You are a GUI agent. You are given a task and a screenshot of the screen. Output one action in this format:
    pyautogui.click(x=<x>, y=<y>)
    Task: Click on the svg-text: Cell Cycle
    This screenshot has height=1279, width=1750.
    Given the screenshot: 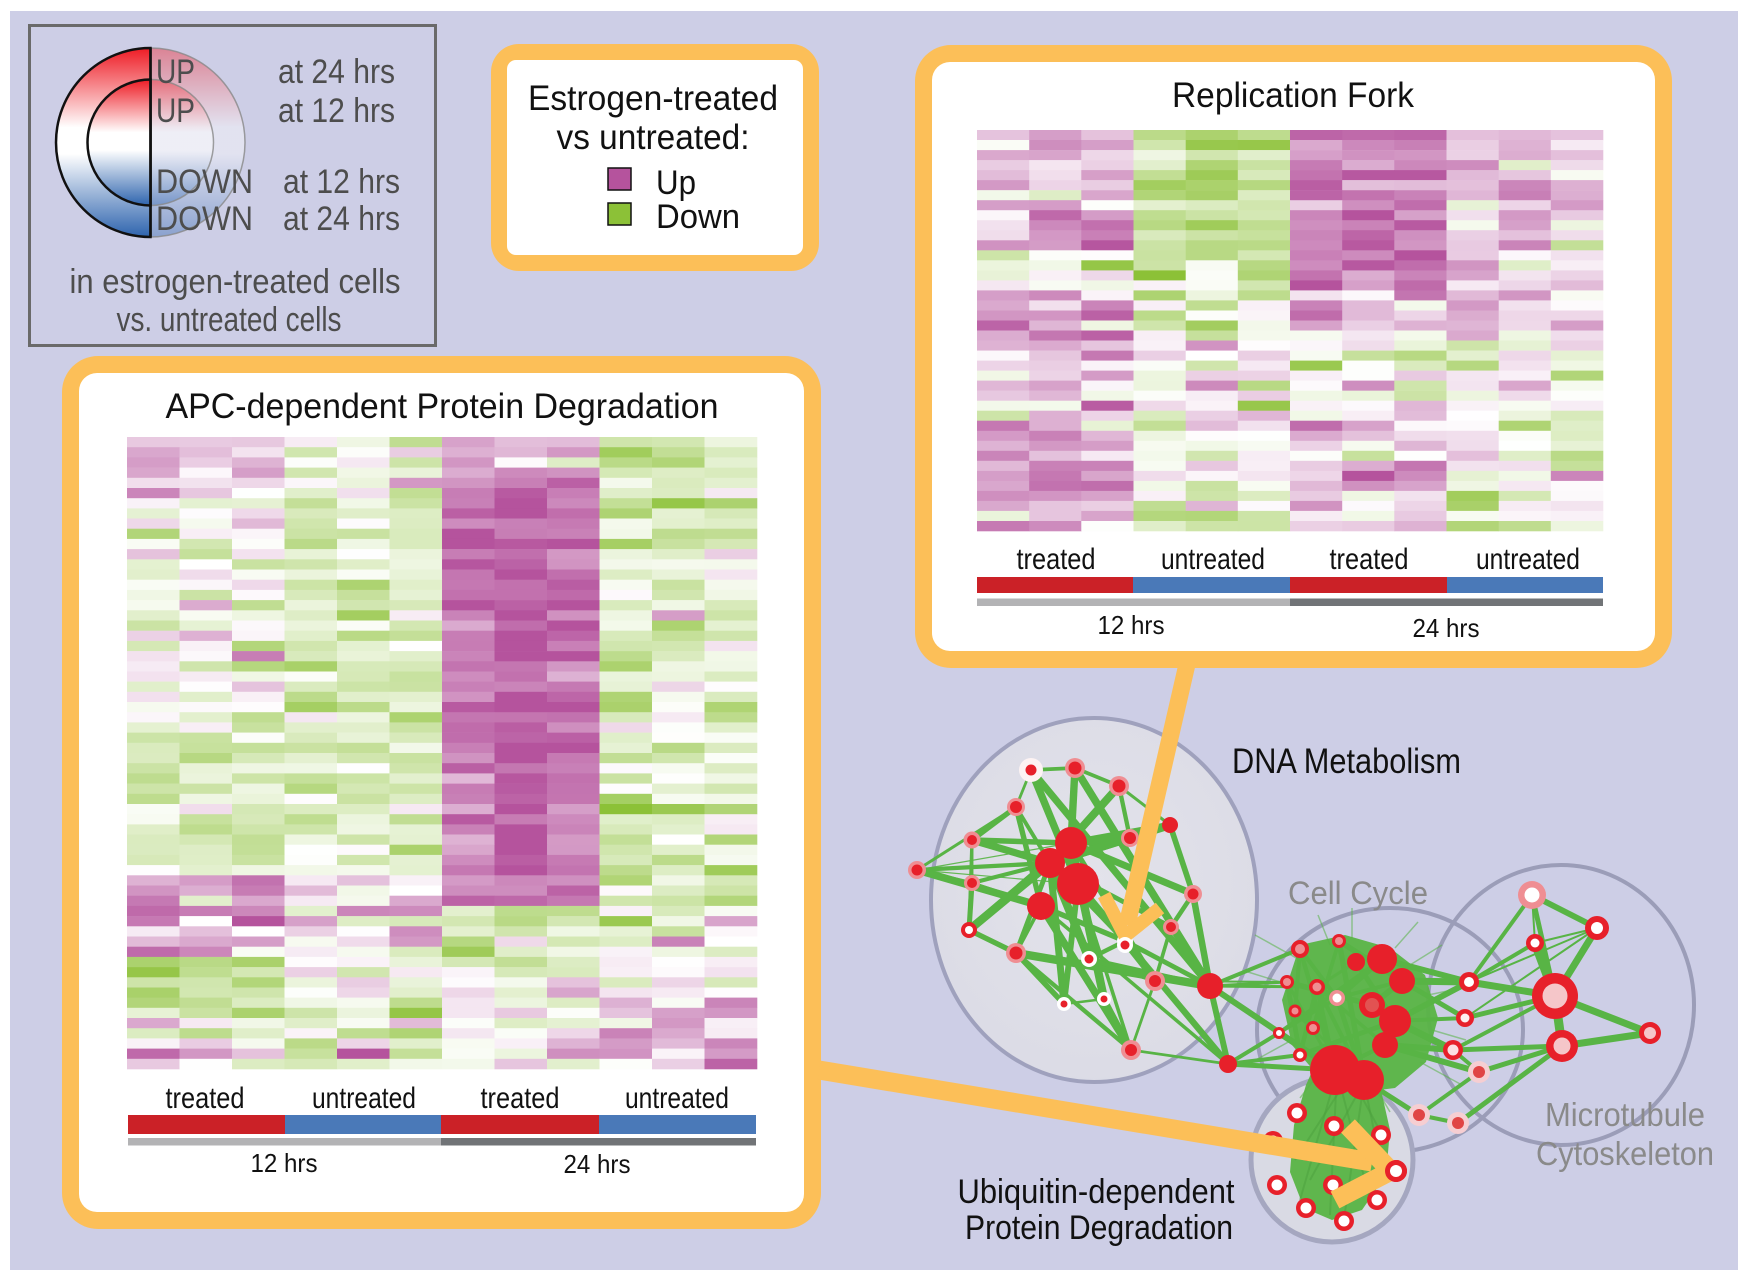 What is the action you would take?
    pyautogui.click(x=1358, y=893)
    